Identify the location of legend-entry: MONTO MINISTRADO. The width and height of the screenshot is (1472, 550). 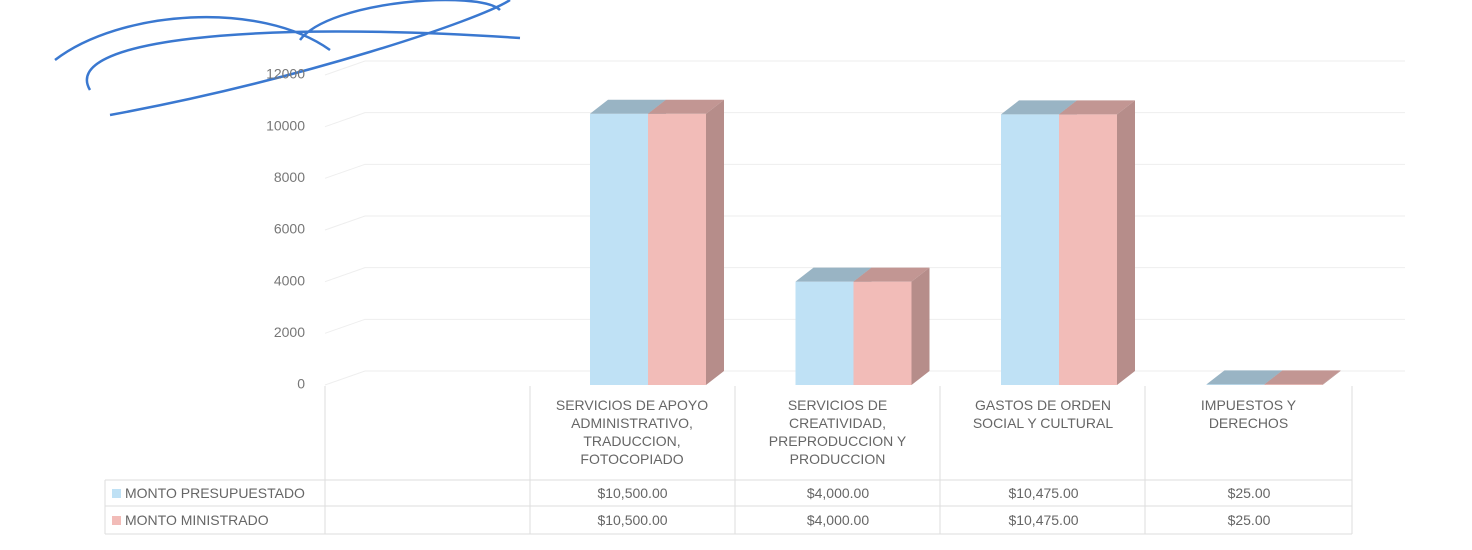
(190, 520).